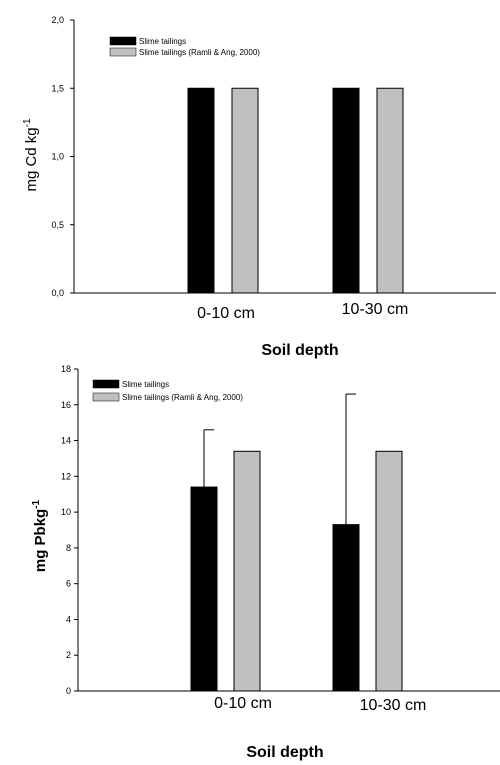 This screenshot has height=765, width=500. I want to click on pb-y-ticks: 0 2 4 6 8 10 12 14 16 18, so click(69, 530).